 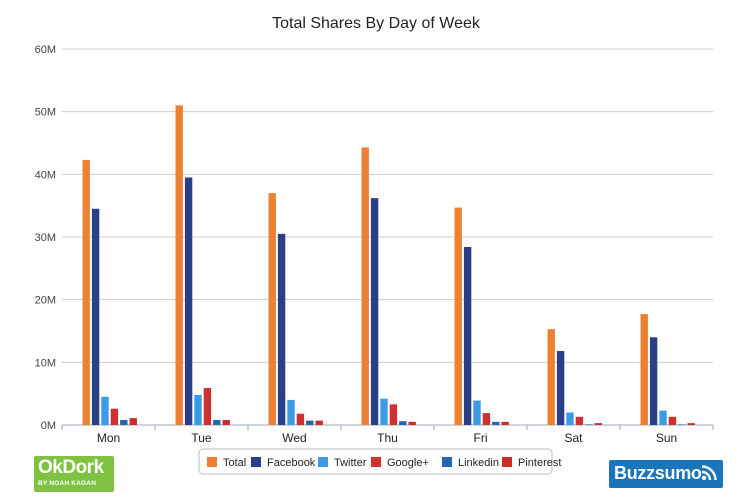 I want to click on x-tick-label: Thu, so click(x=387, y=438).